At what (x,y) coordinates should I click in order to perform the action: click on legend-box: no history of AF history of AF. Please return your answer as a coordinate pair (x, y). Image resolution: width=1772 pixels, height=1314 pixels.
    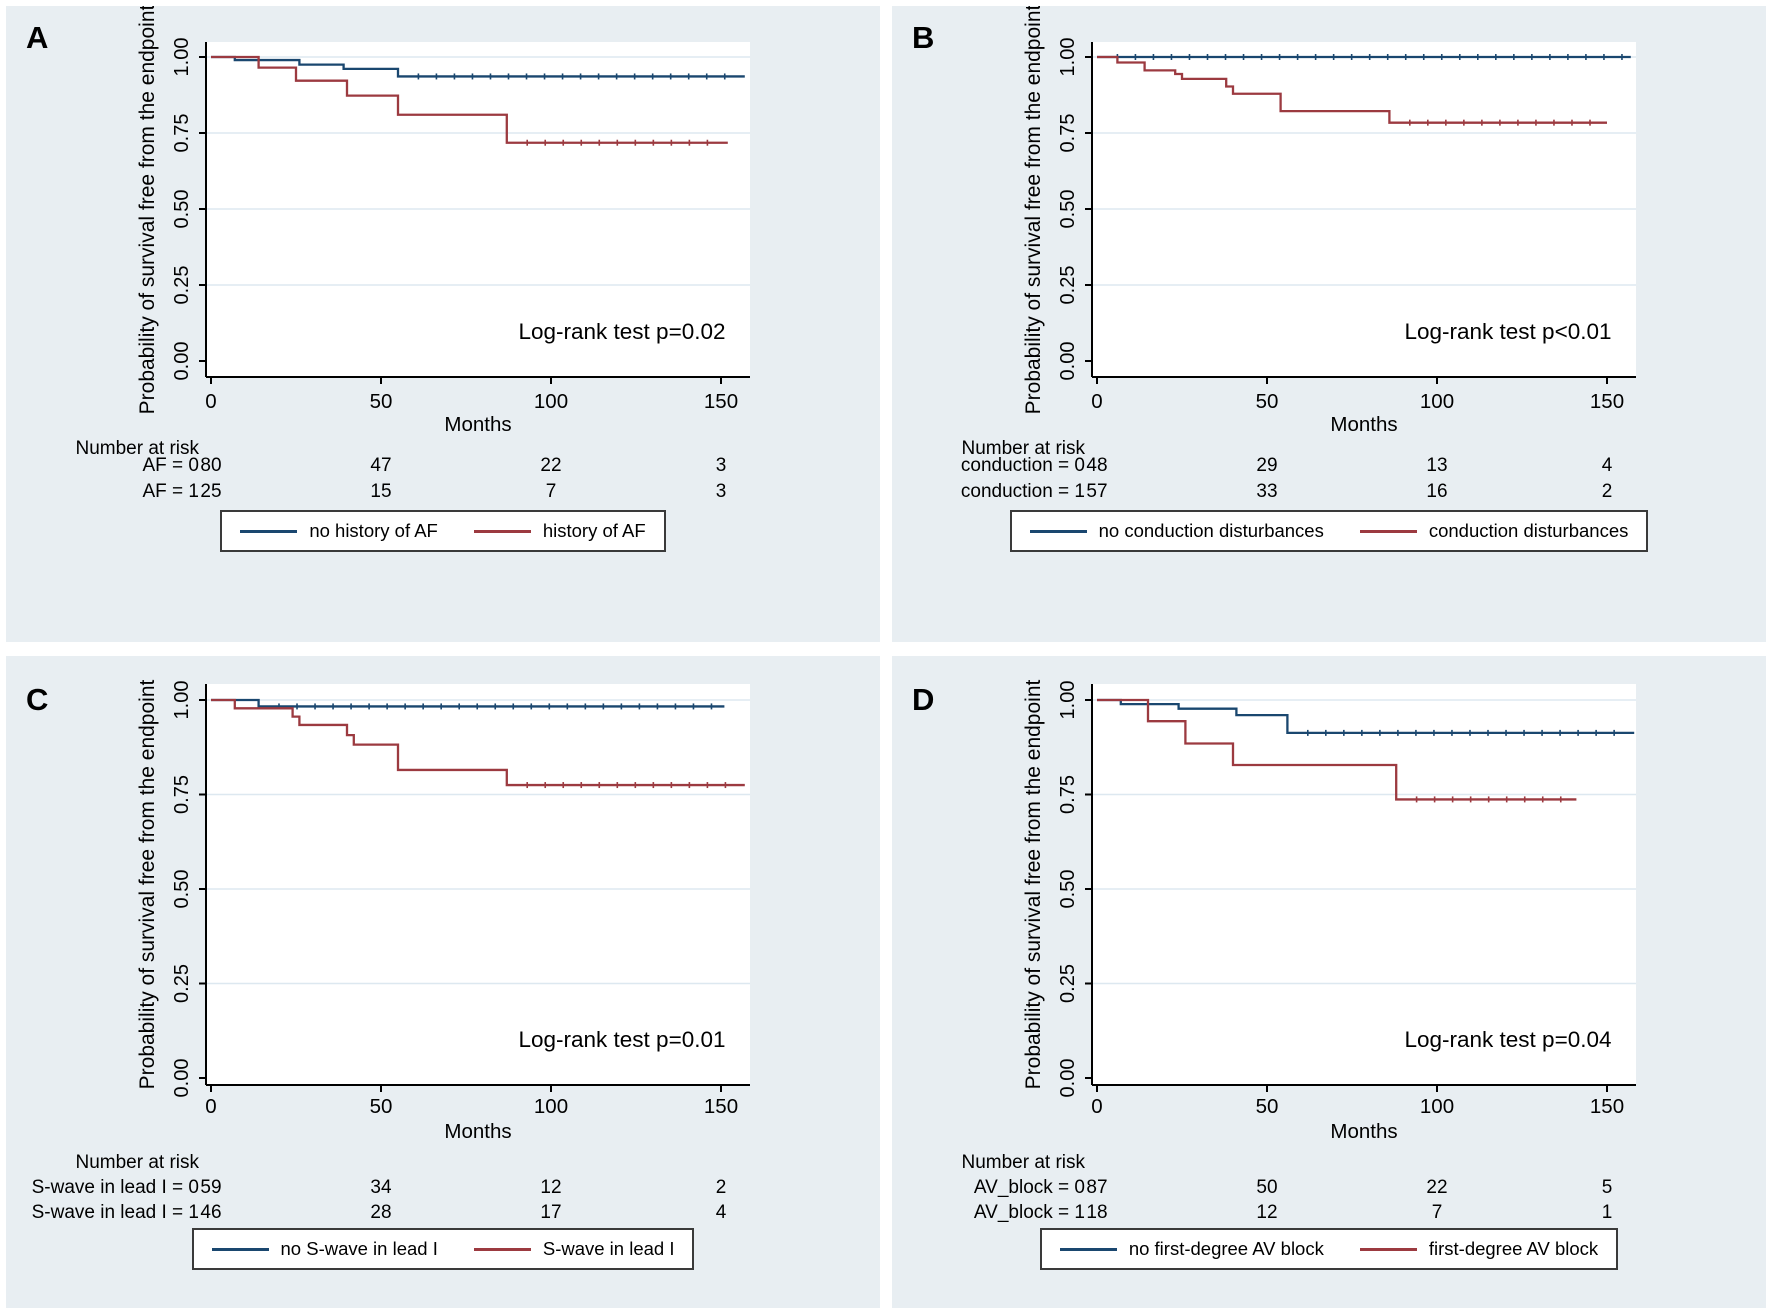
    Looking at the image, I should click on (443, 531).